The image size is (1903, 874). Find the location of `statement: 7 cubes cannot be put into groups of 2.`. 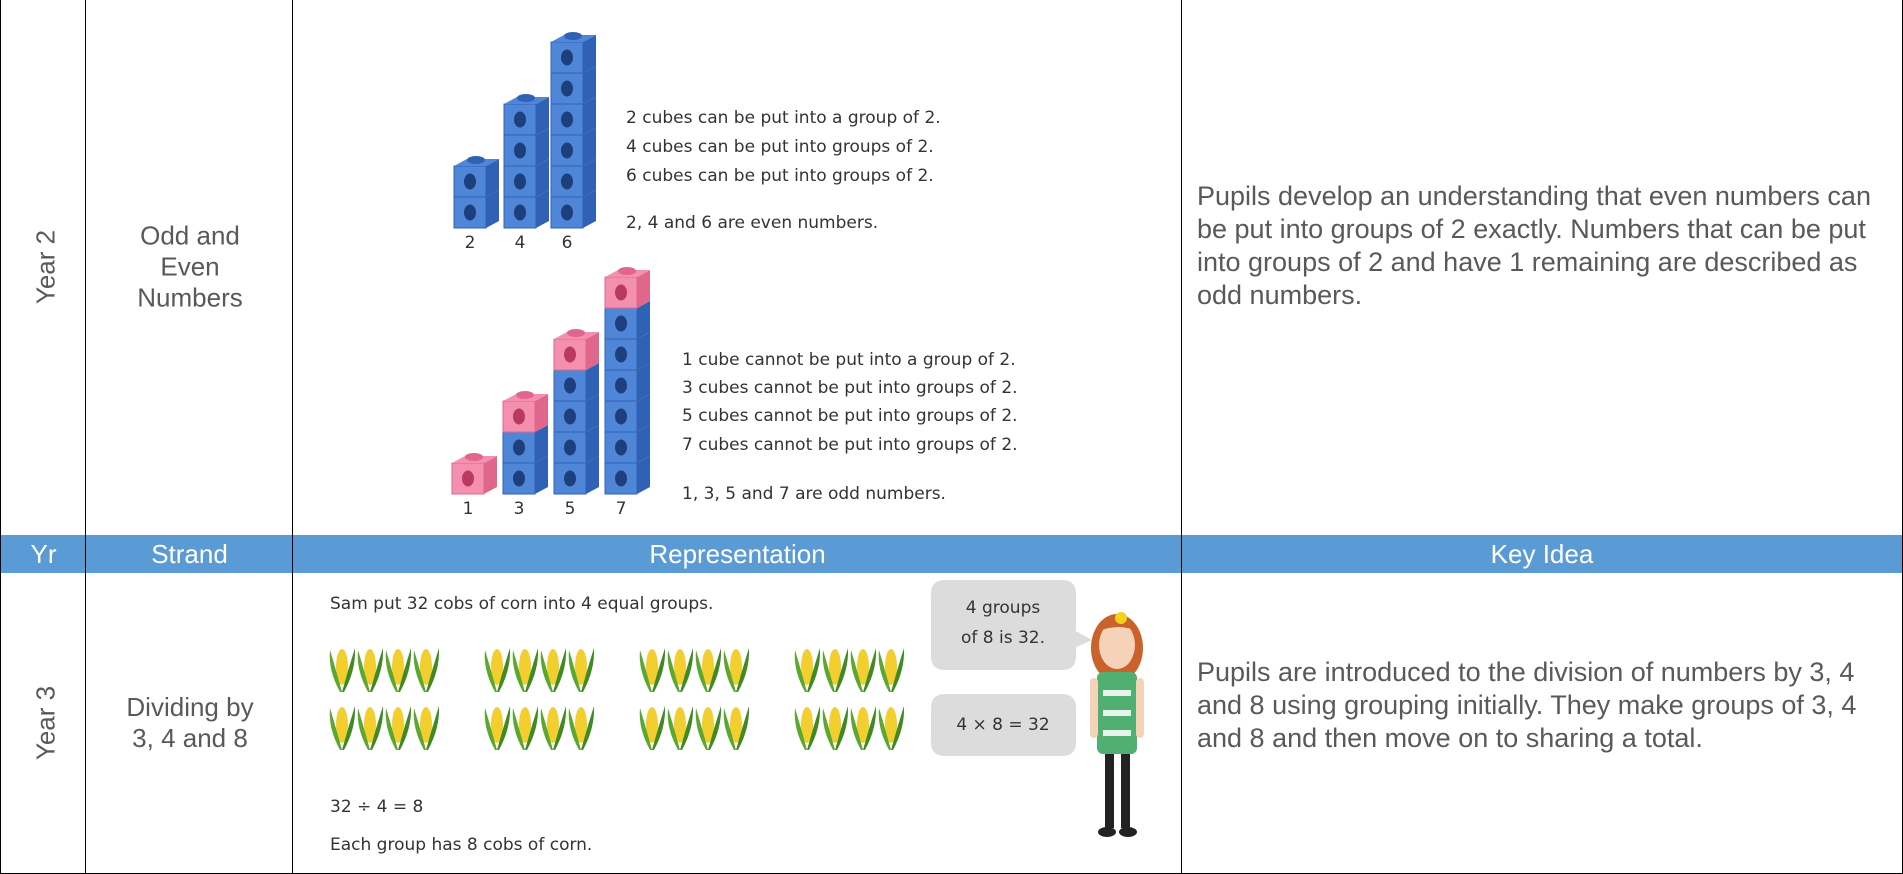

statement: 7 cubes cannot be put into groups of 2. is located at coordinates (850, 445).